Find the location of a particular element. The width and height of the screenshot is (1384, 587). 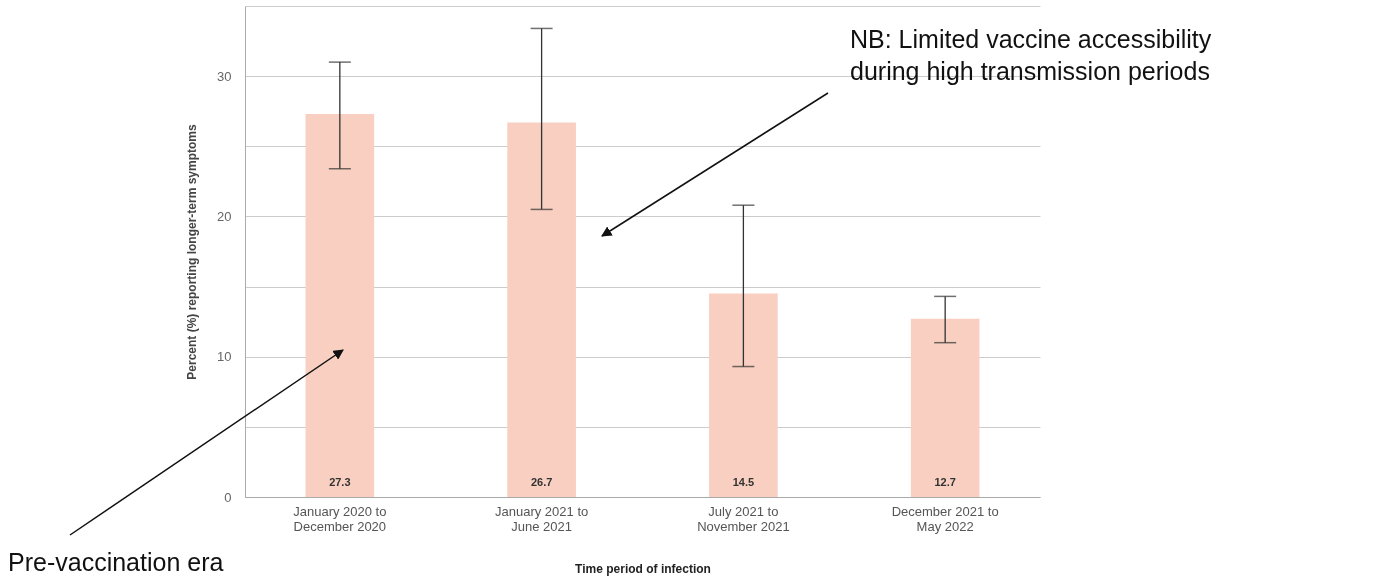

data-label: 12.7 is located at coordinates (945, 482).